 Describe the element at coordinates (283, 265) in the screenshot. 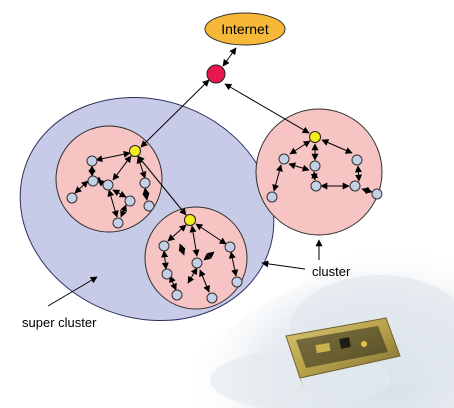

I see `cluster-pointer-line` at that location.